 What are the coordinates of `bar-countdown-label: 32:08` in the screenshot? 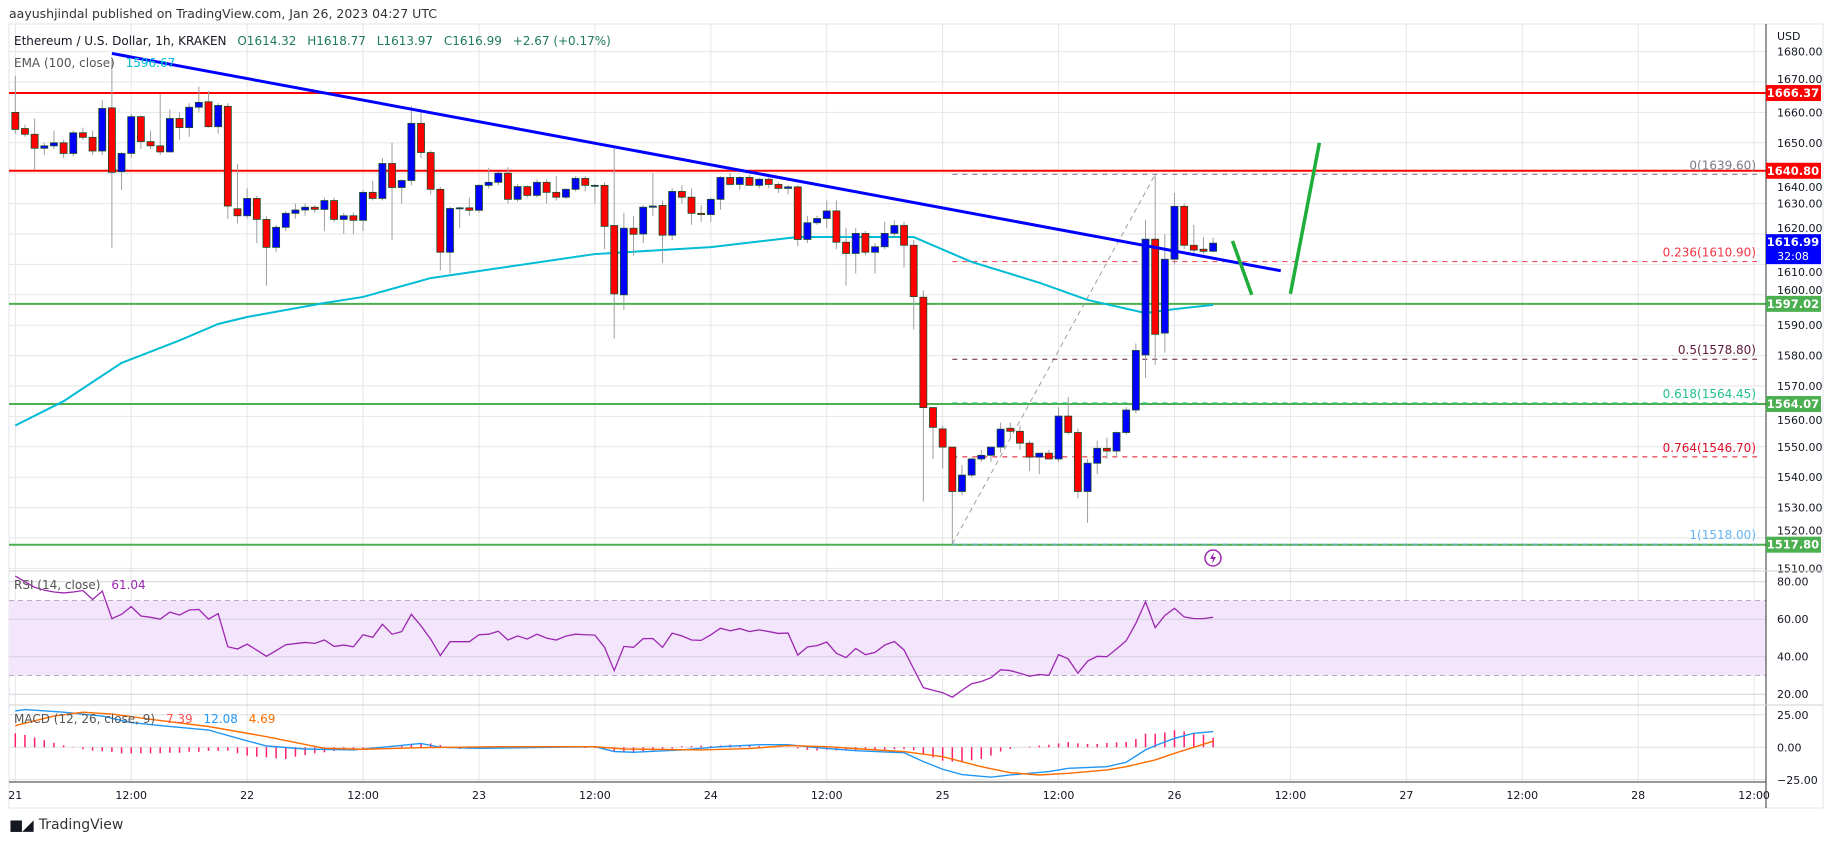 It's located at (1793, 256).